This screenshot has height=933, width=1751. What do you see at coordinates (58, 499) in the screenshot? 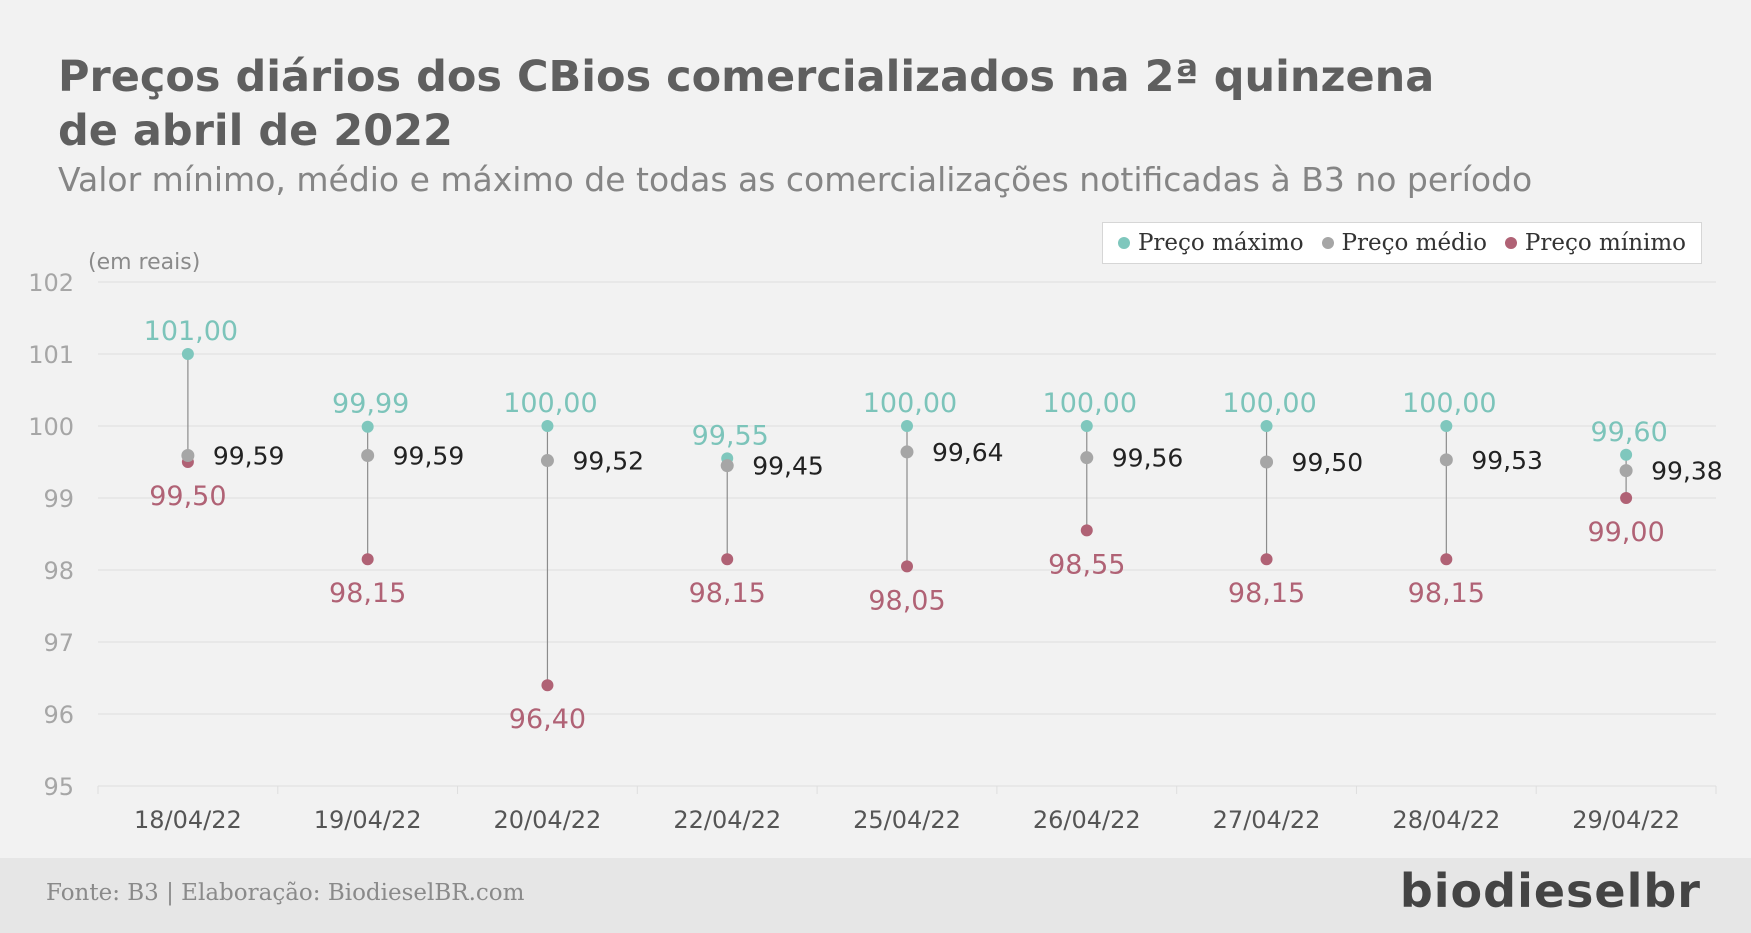
I see `y-tick-label: 99` at bounding box center [58, 499].